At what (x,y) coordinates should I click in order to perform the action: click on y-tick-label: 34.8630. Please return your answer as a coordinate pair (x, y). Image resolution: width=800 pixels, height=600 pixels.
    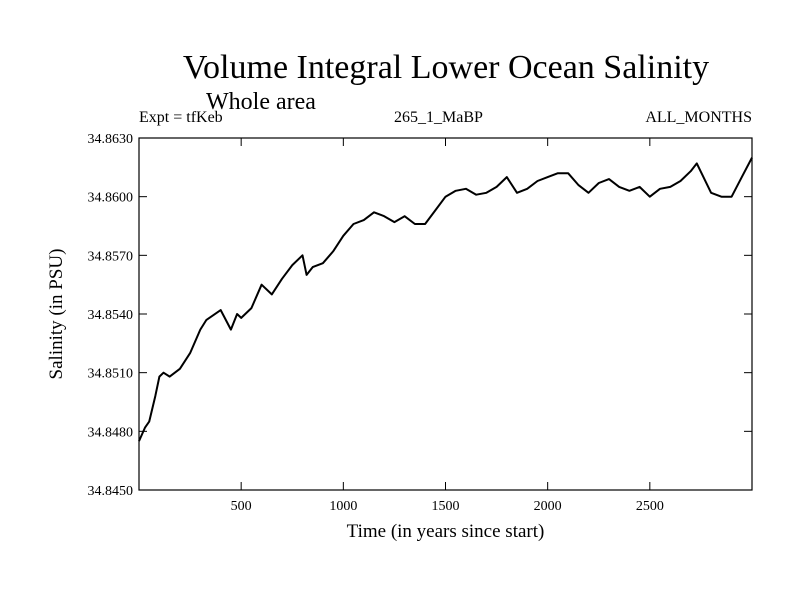
    Looking at the image, I should click on (111, 139).